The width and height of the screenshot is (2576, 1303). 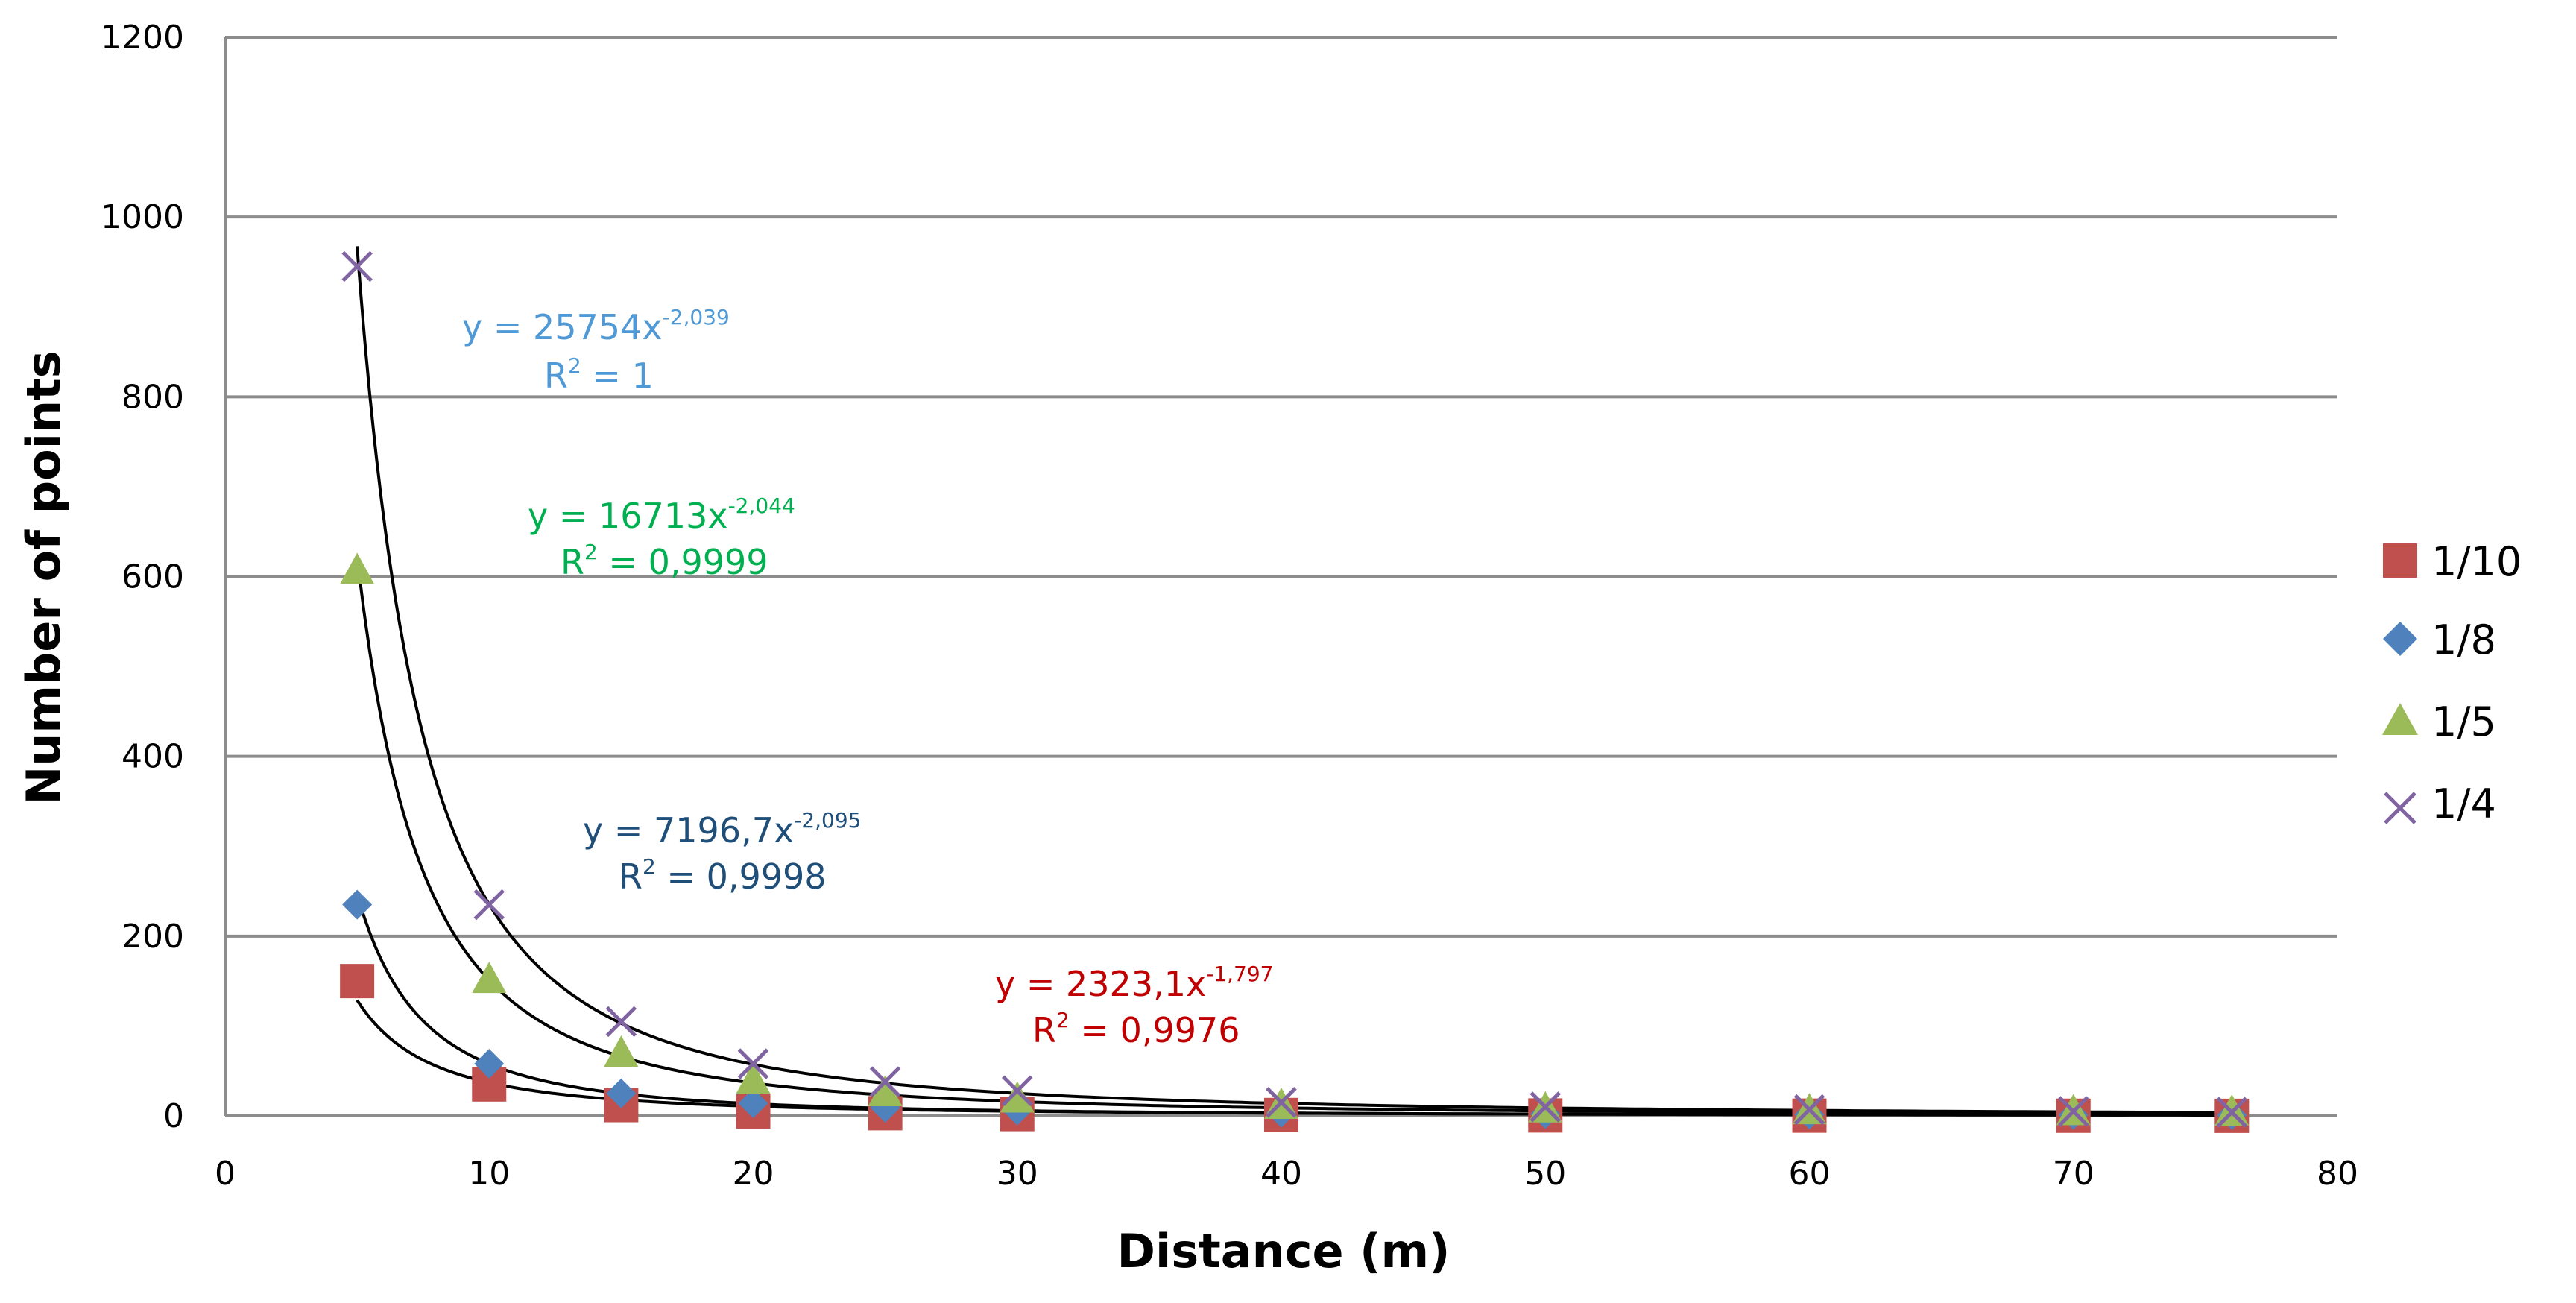 What do you see at coordinates (2476, 561) in the screenshot?
I see `legend-label: 1/10` at bounding box center [2476, 561].